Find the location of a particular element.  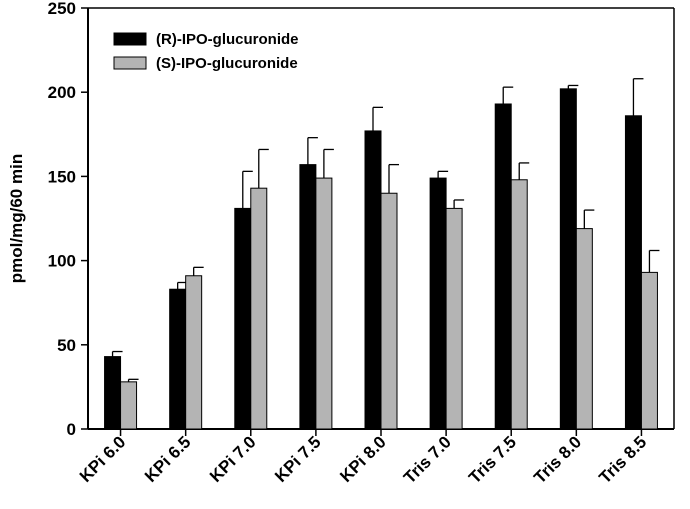

legend: (R)-IPO-glucuronide (S)-IPO-glucuronide is located at coordinates (206, 51).